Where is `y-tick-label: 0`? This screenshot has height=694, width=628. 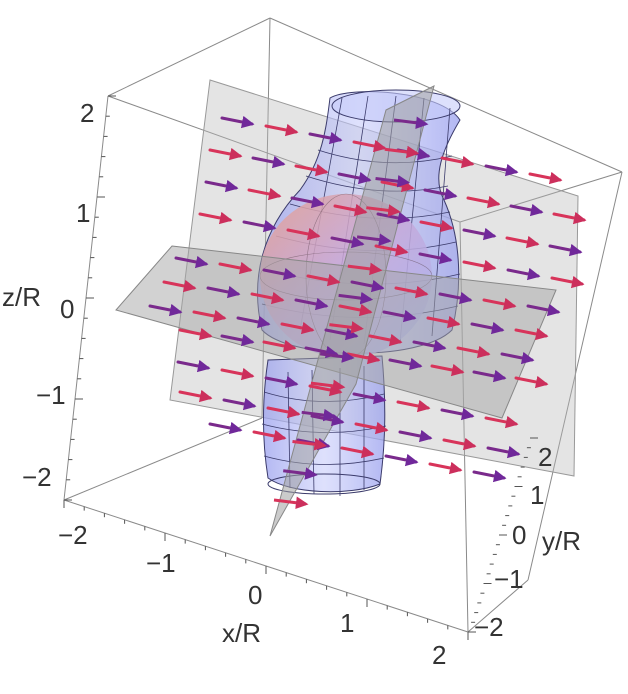
y-tick-label: 0 is located at coordinates (519, 535).